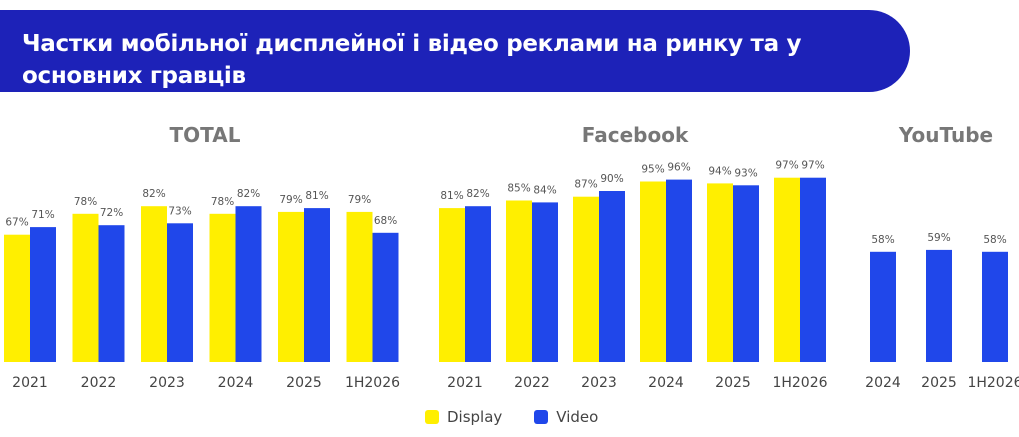  Describe the element at coordinates (248, 194) in the screenshot. I see `data-label-0-video-3: 82%` at that location.